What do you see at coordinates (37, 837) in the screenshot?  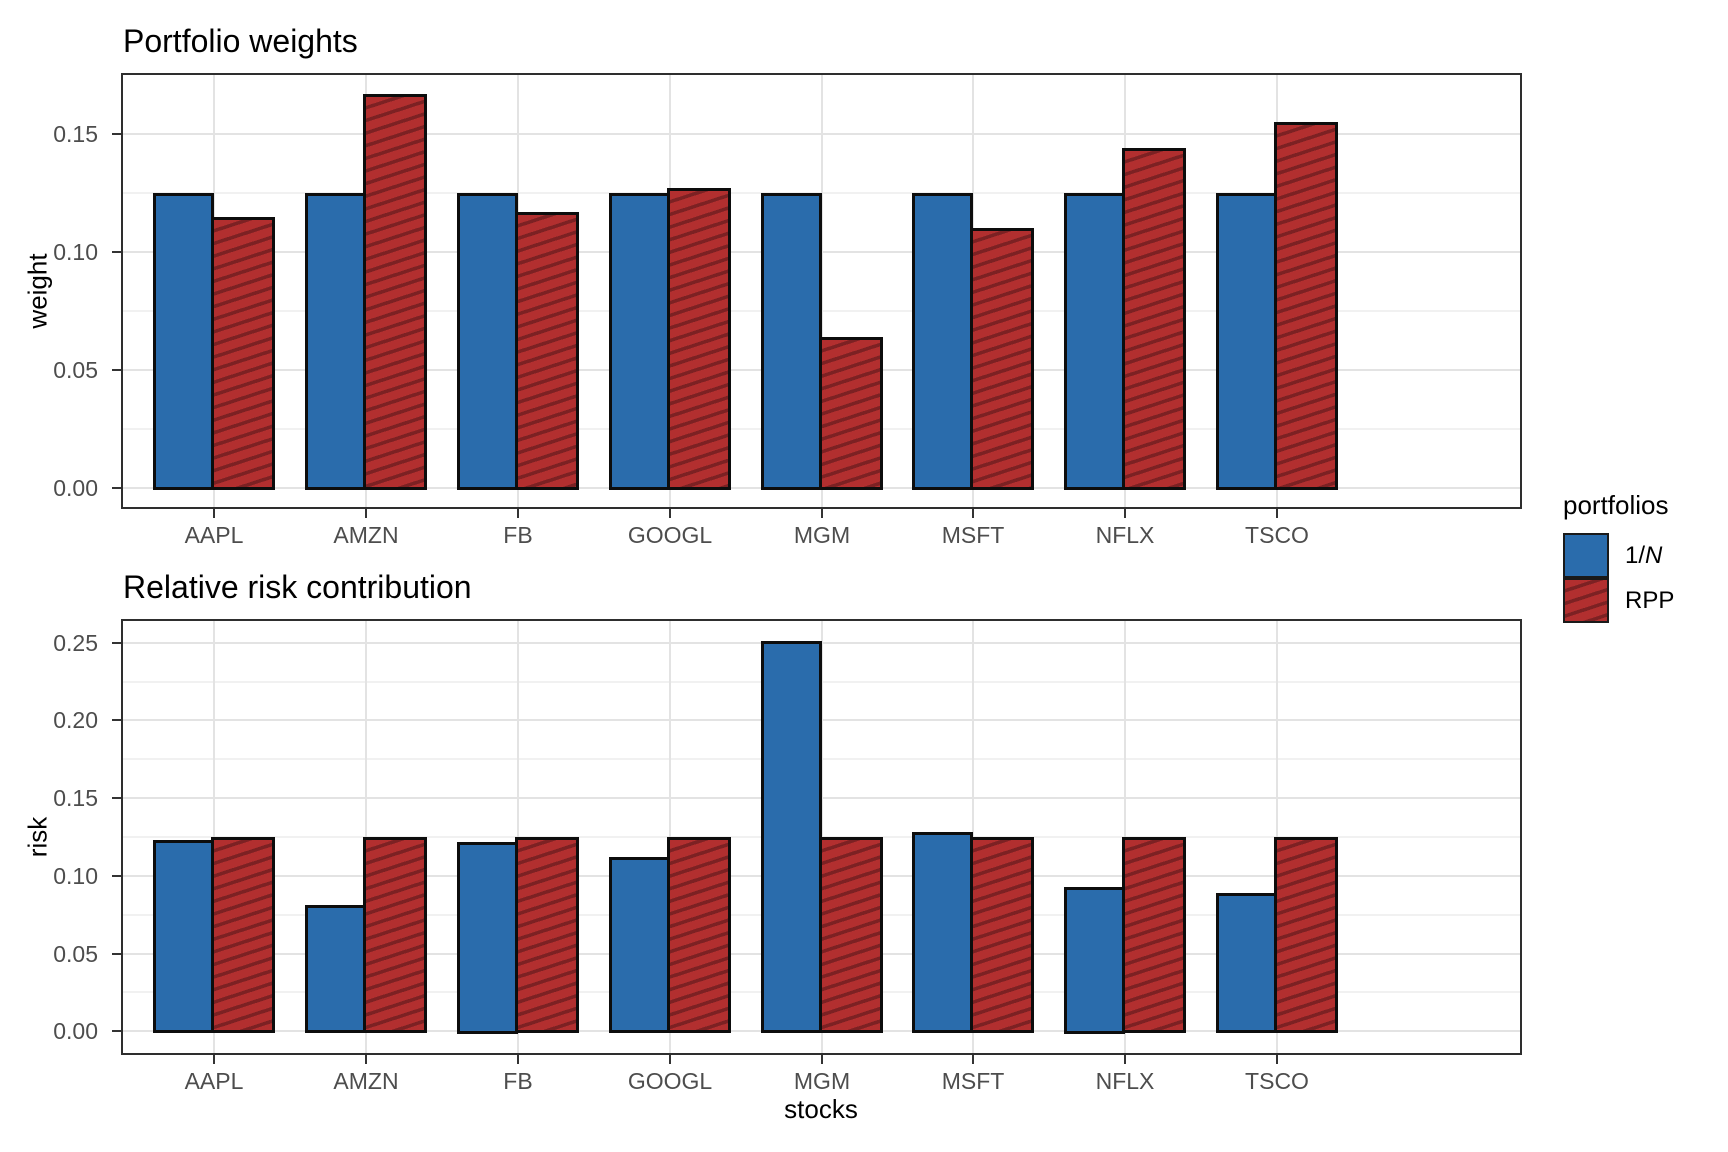 I see `bottom-chart-y-axis-title: risk` at bounding box center [37, 837].